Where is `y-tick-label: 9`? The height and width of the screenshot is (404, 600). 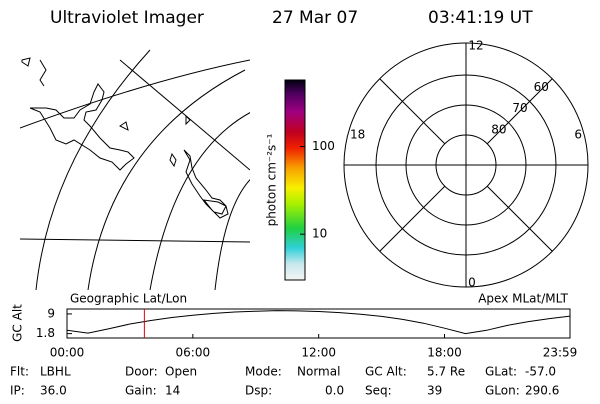 y-tick-label: 9 is located at coordinates (51, 313).